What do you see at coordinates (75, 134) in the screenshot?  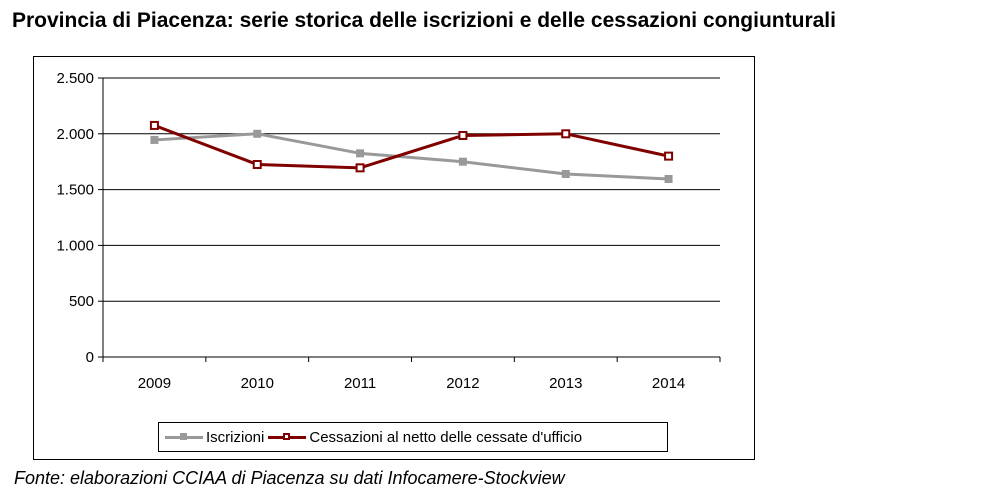 I see `y-tick-label-2000: 2.000` at bounding box center [75, 134].